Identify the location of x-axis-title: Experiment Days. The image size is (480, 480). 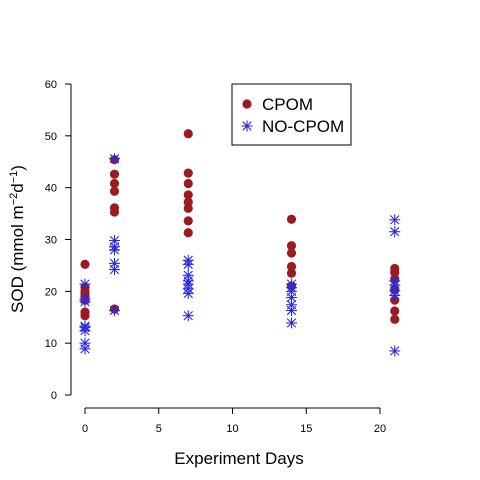
(238, 458).